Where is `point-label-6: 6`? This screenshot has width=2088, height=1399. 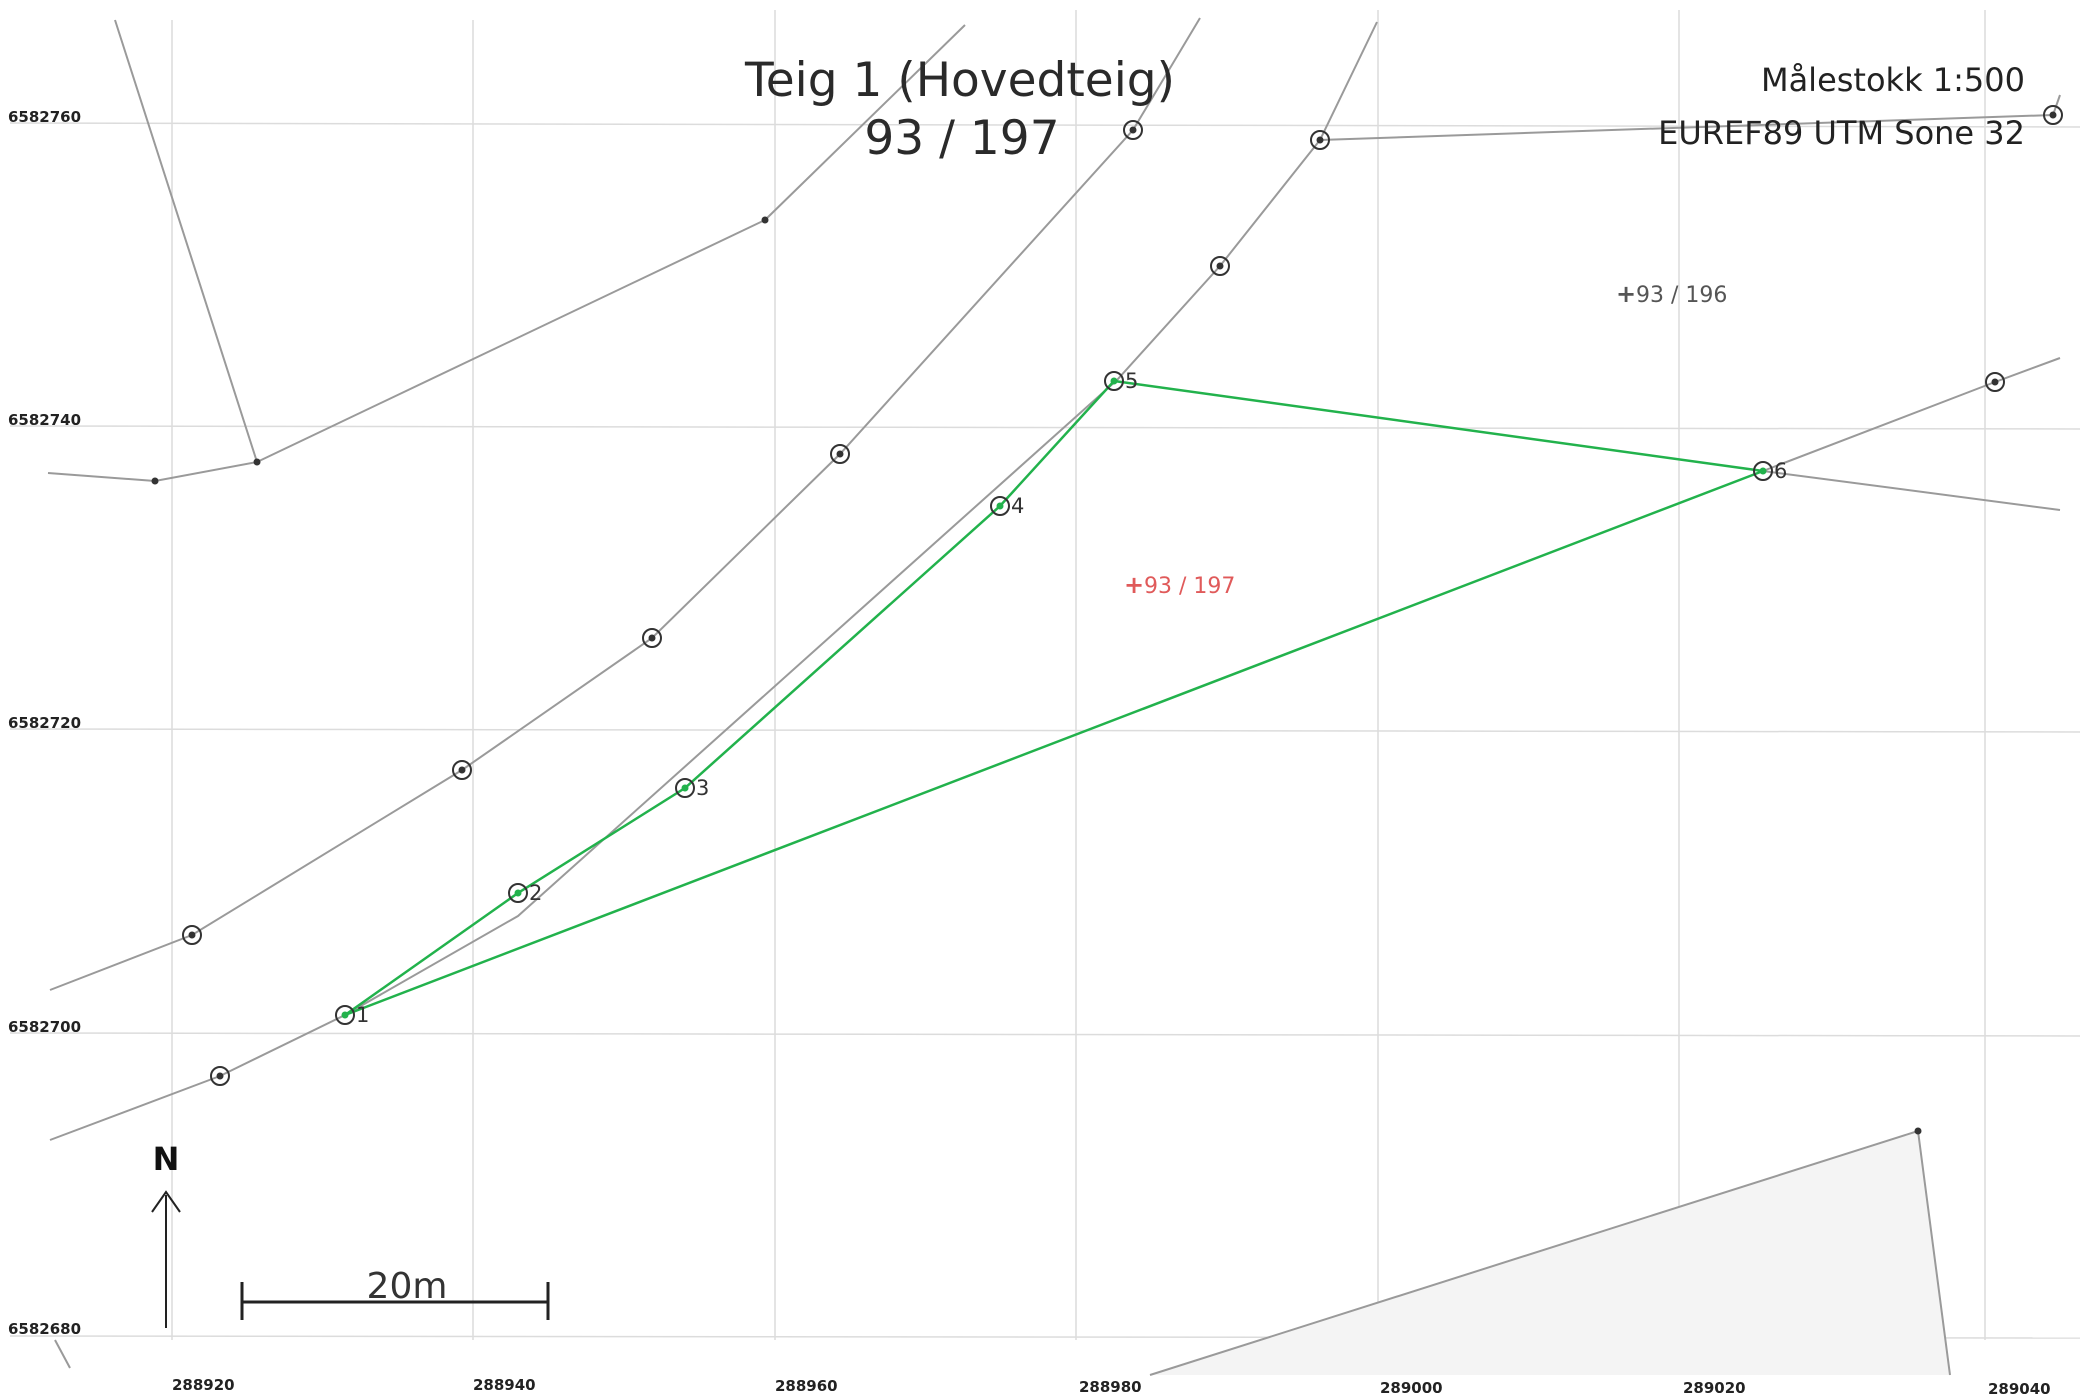
point-label-6: 6 is located at coordinates (1780, 471).